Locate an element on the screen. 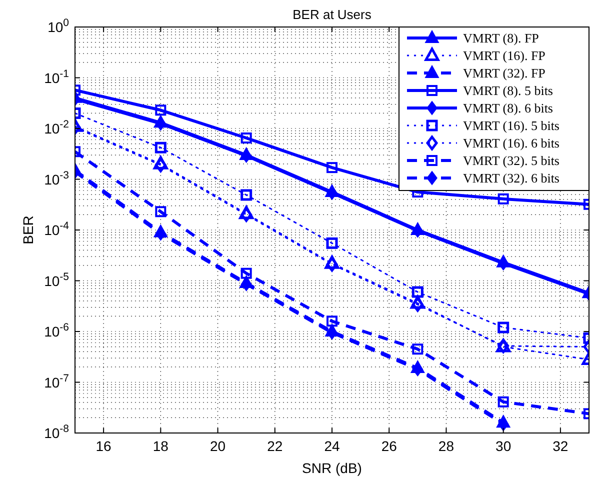 Image resolution: width=605 pixels, height=483 pixels. chart-title: BER at Users is located at coordinates (332, 14).